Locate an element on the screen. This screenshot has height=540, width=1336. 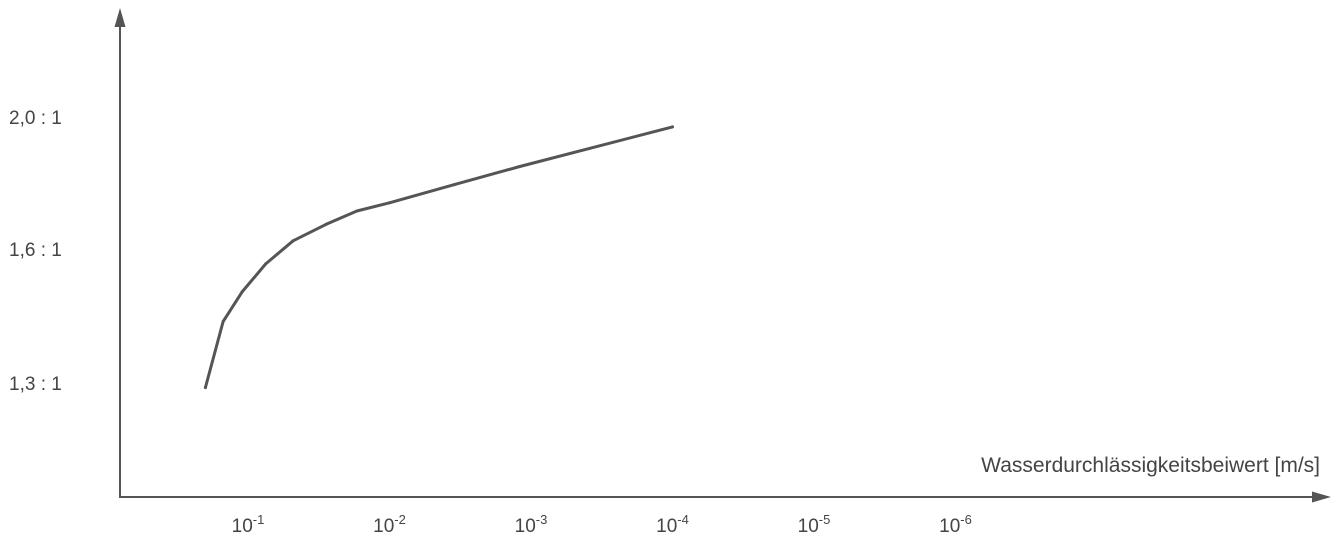
x-tick-exponent: -6 is located at coordinates (966, 519).